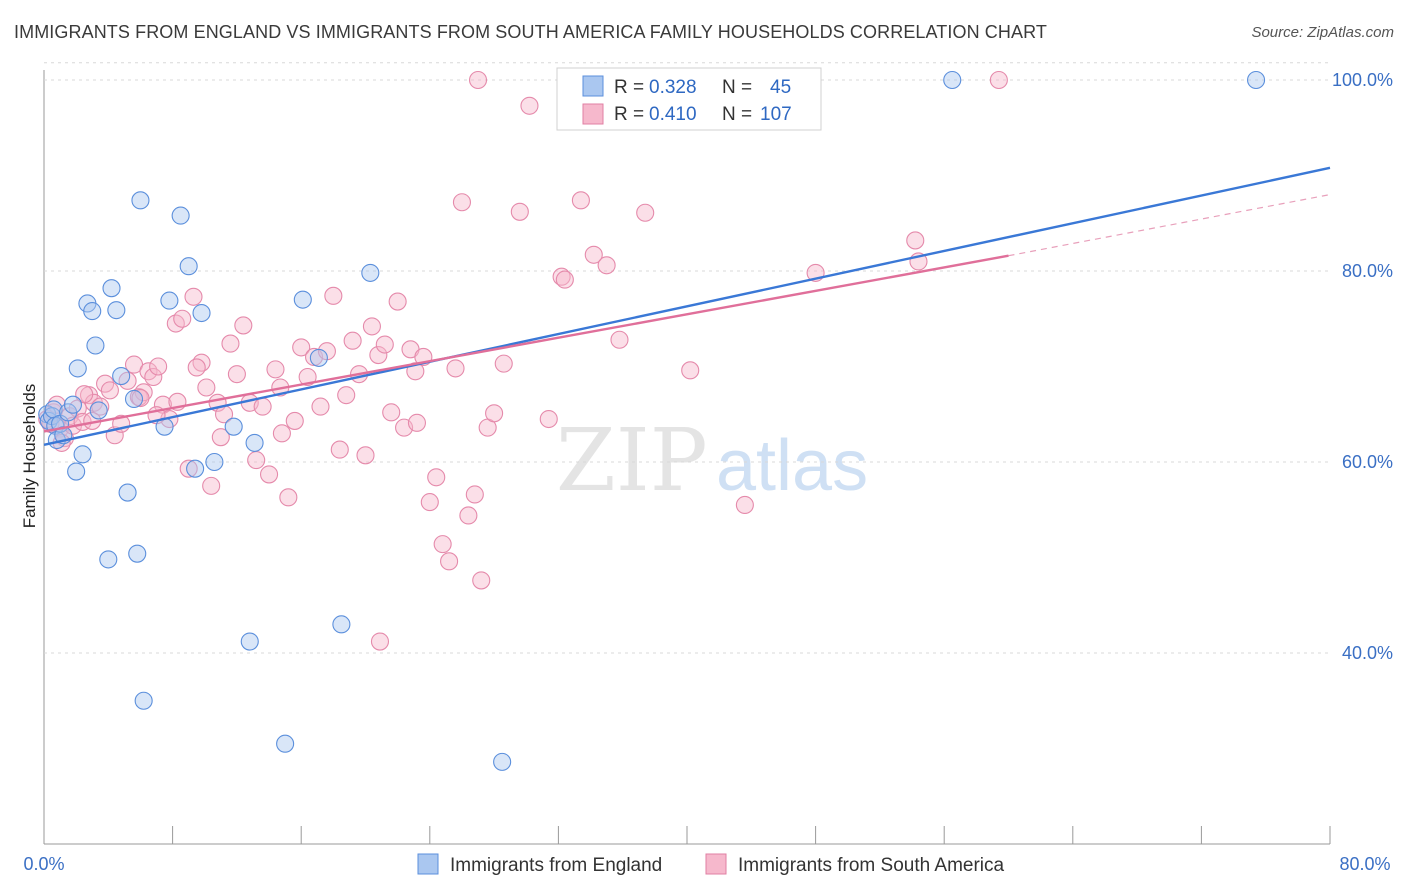 The height and width of the screenshot is (892, 1406). What do you see at coordinates (1362, 366) in the screenshot?
I see `y-tick-labels: 40.0% 60.0% 80.0% 100.0%` at bounding box center [1362, 366].